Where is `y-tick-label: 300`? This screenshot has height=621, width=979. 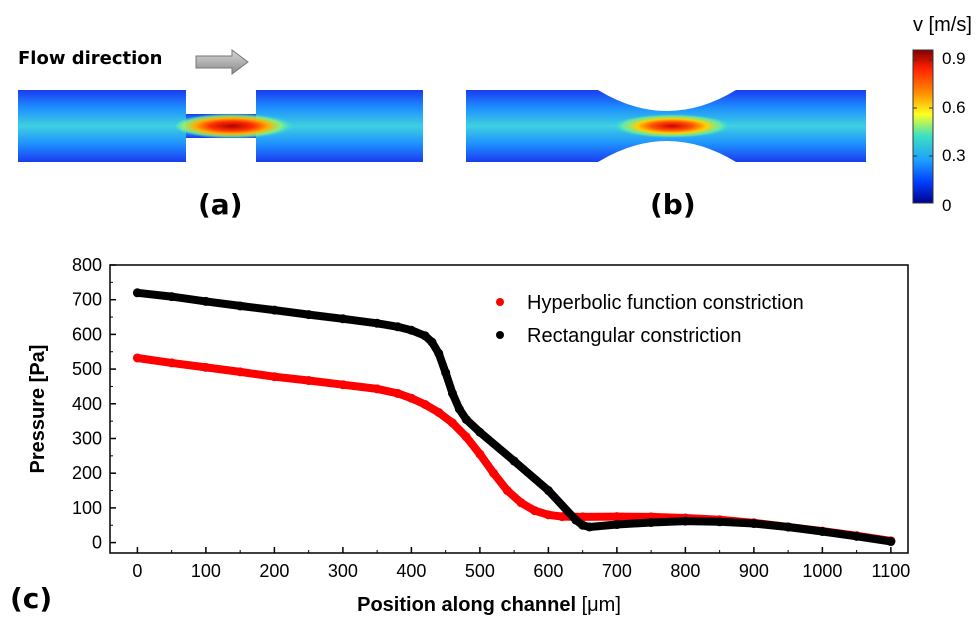
y-tick-label: 300 is located at coordinates (87, 438).